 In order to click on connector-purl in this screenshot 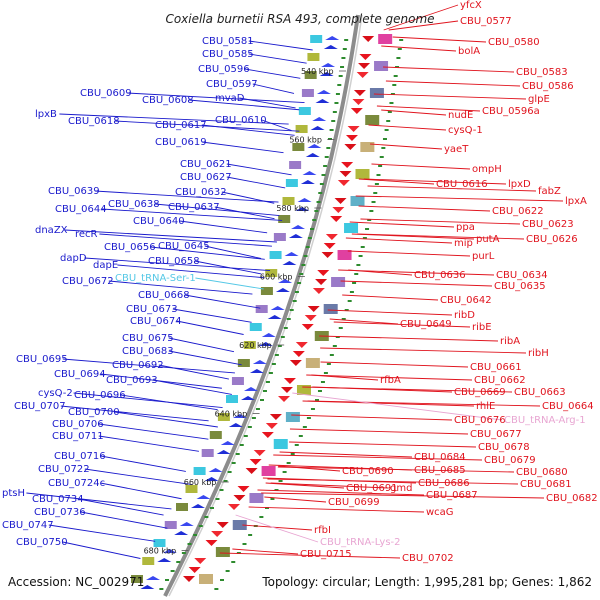, I will do `click(409, 253)`.